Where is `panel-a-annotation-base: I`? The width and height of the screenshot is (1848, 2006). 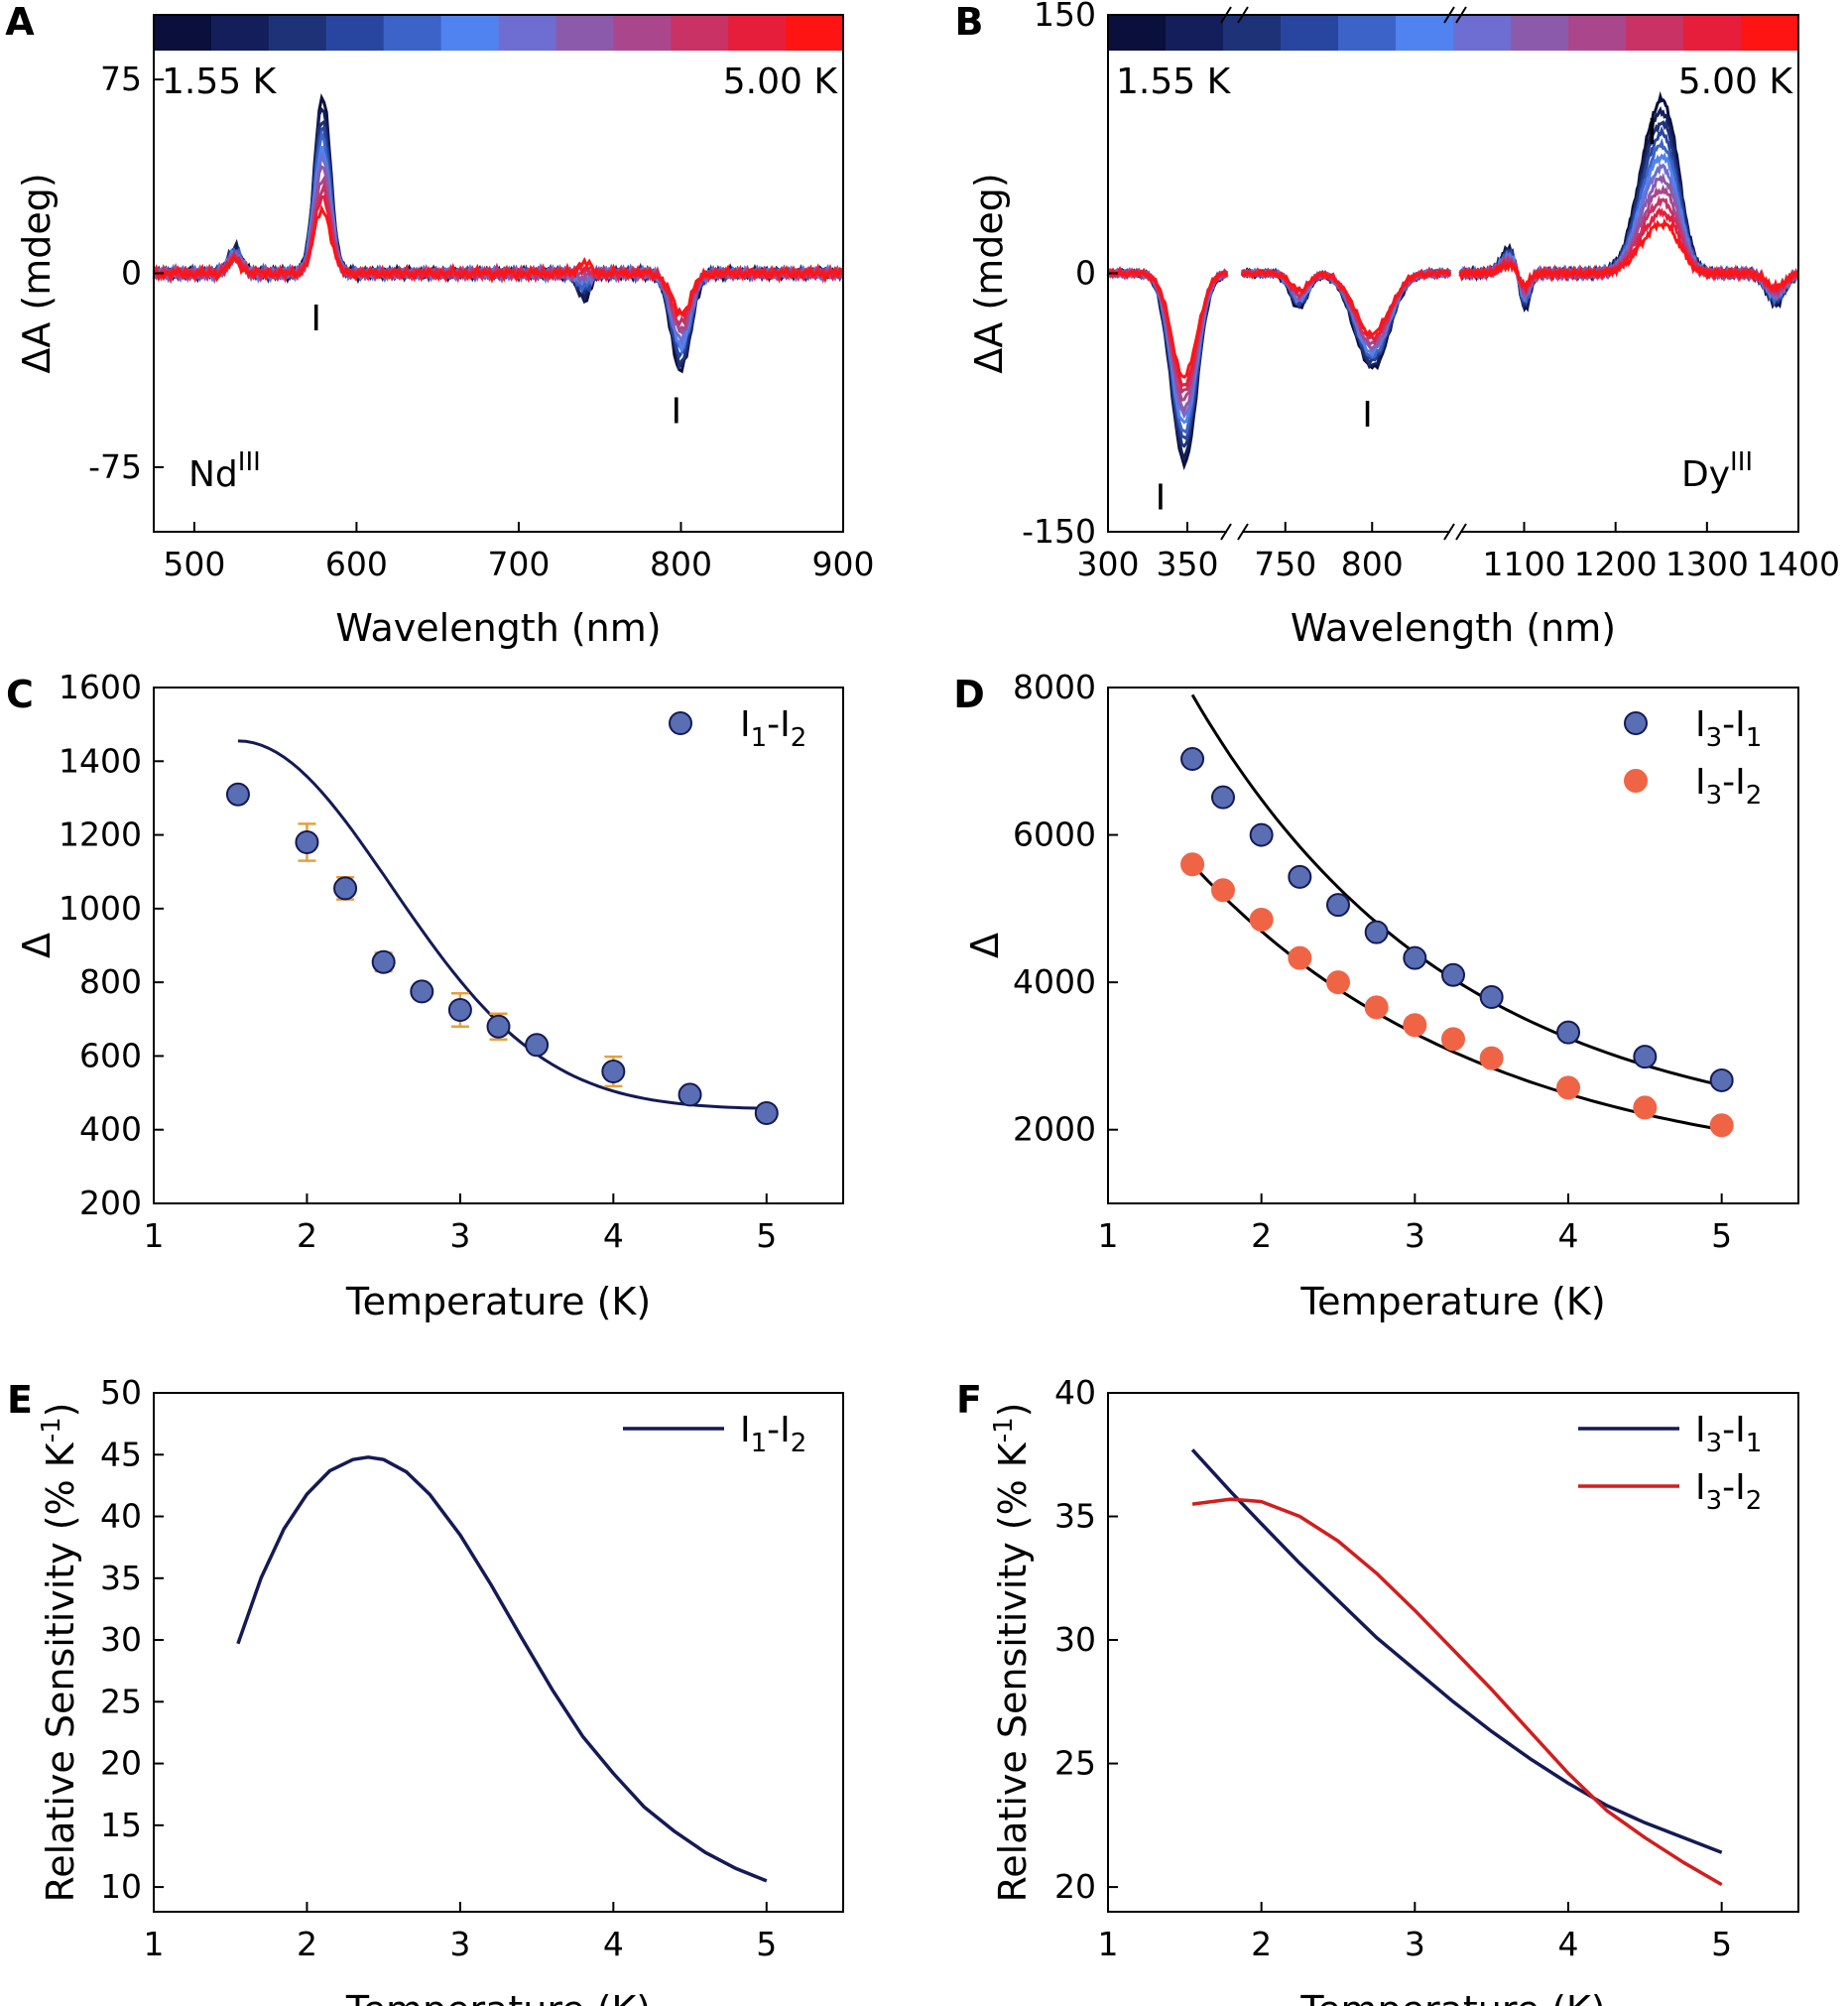 panel-a-annotation-base: I is located at coordinates (676, 412).